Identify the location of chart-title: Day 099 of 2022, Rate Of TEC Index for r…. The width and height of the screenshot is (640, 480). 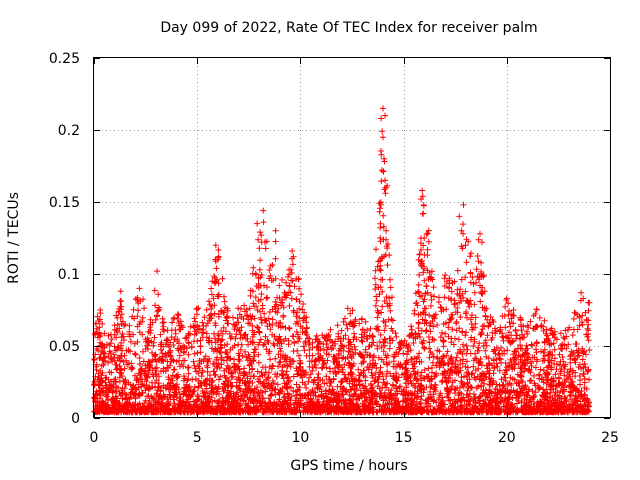
(348, 28).